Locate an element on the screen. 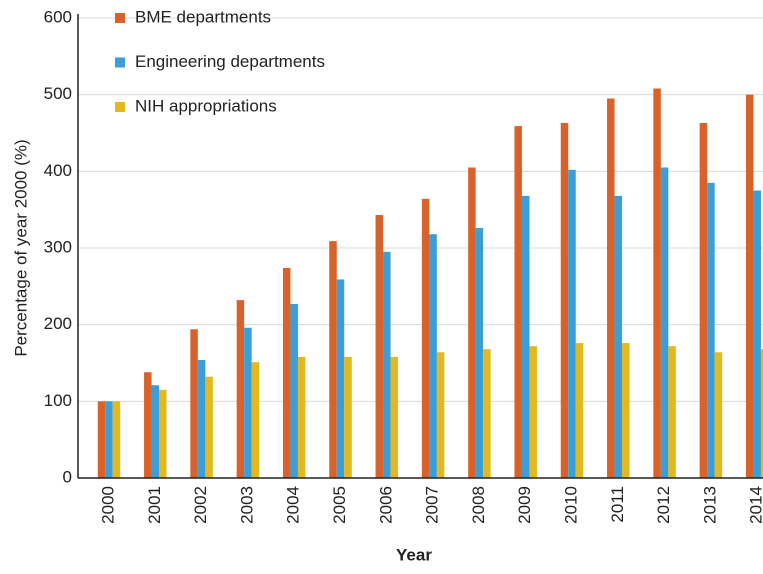 This screenshot has height=574, width=763. x-tick-label: 2000 is located at coordinates (107, 505).